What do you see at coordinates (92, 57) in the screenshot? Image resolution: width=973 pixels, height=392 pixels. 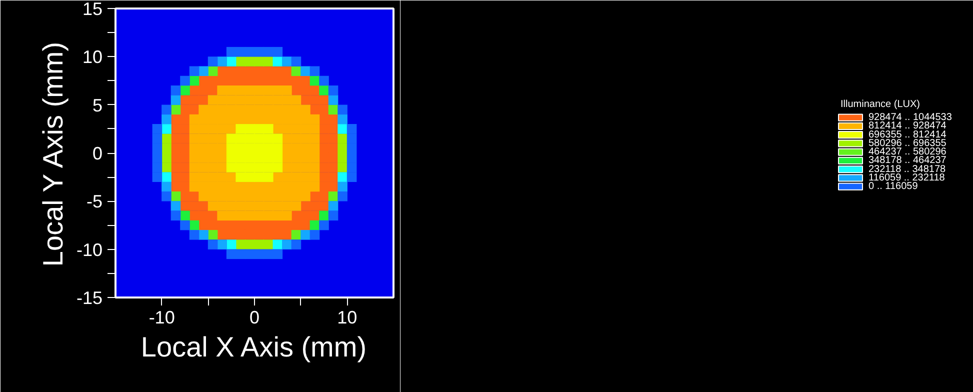 I see `y-tick-label: 10` at bounding box center [92, 57].